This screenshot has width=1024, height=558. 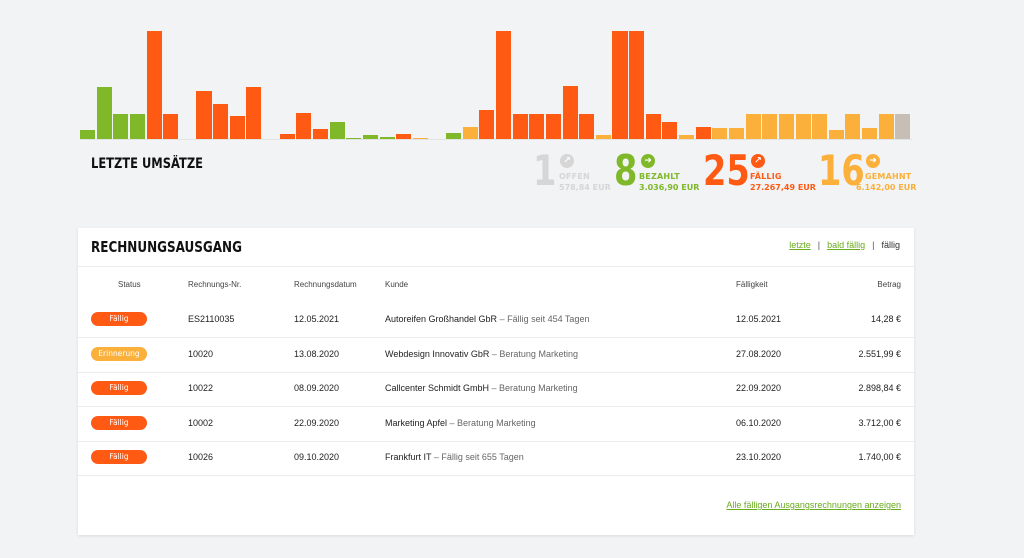 What do you see at coordinates (129, 284) in the screenshot?
I see `column-header-status: Status` at bounding box center [129, 284].